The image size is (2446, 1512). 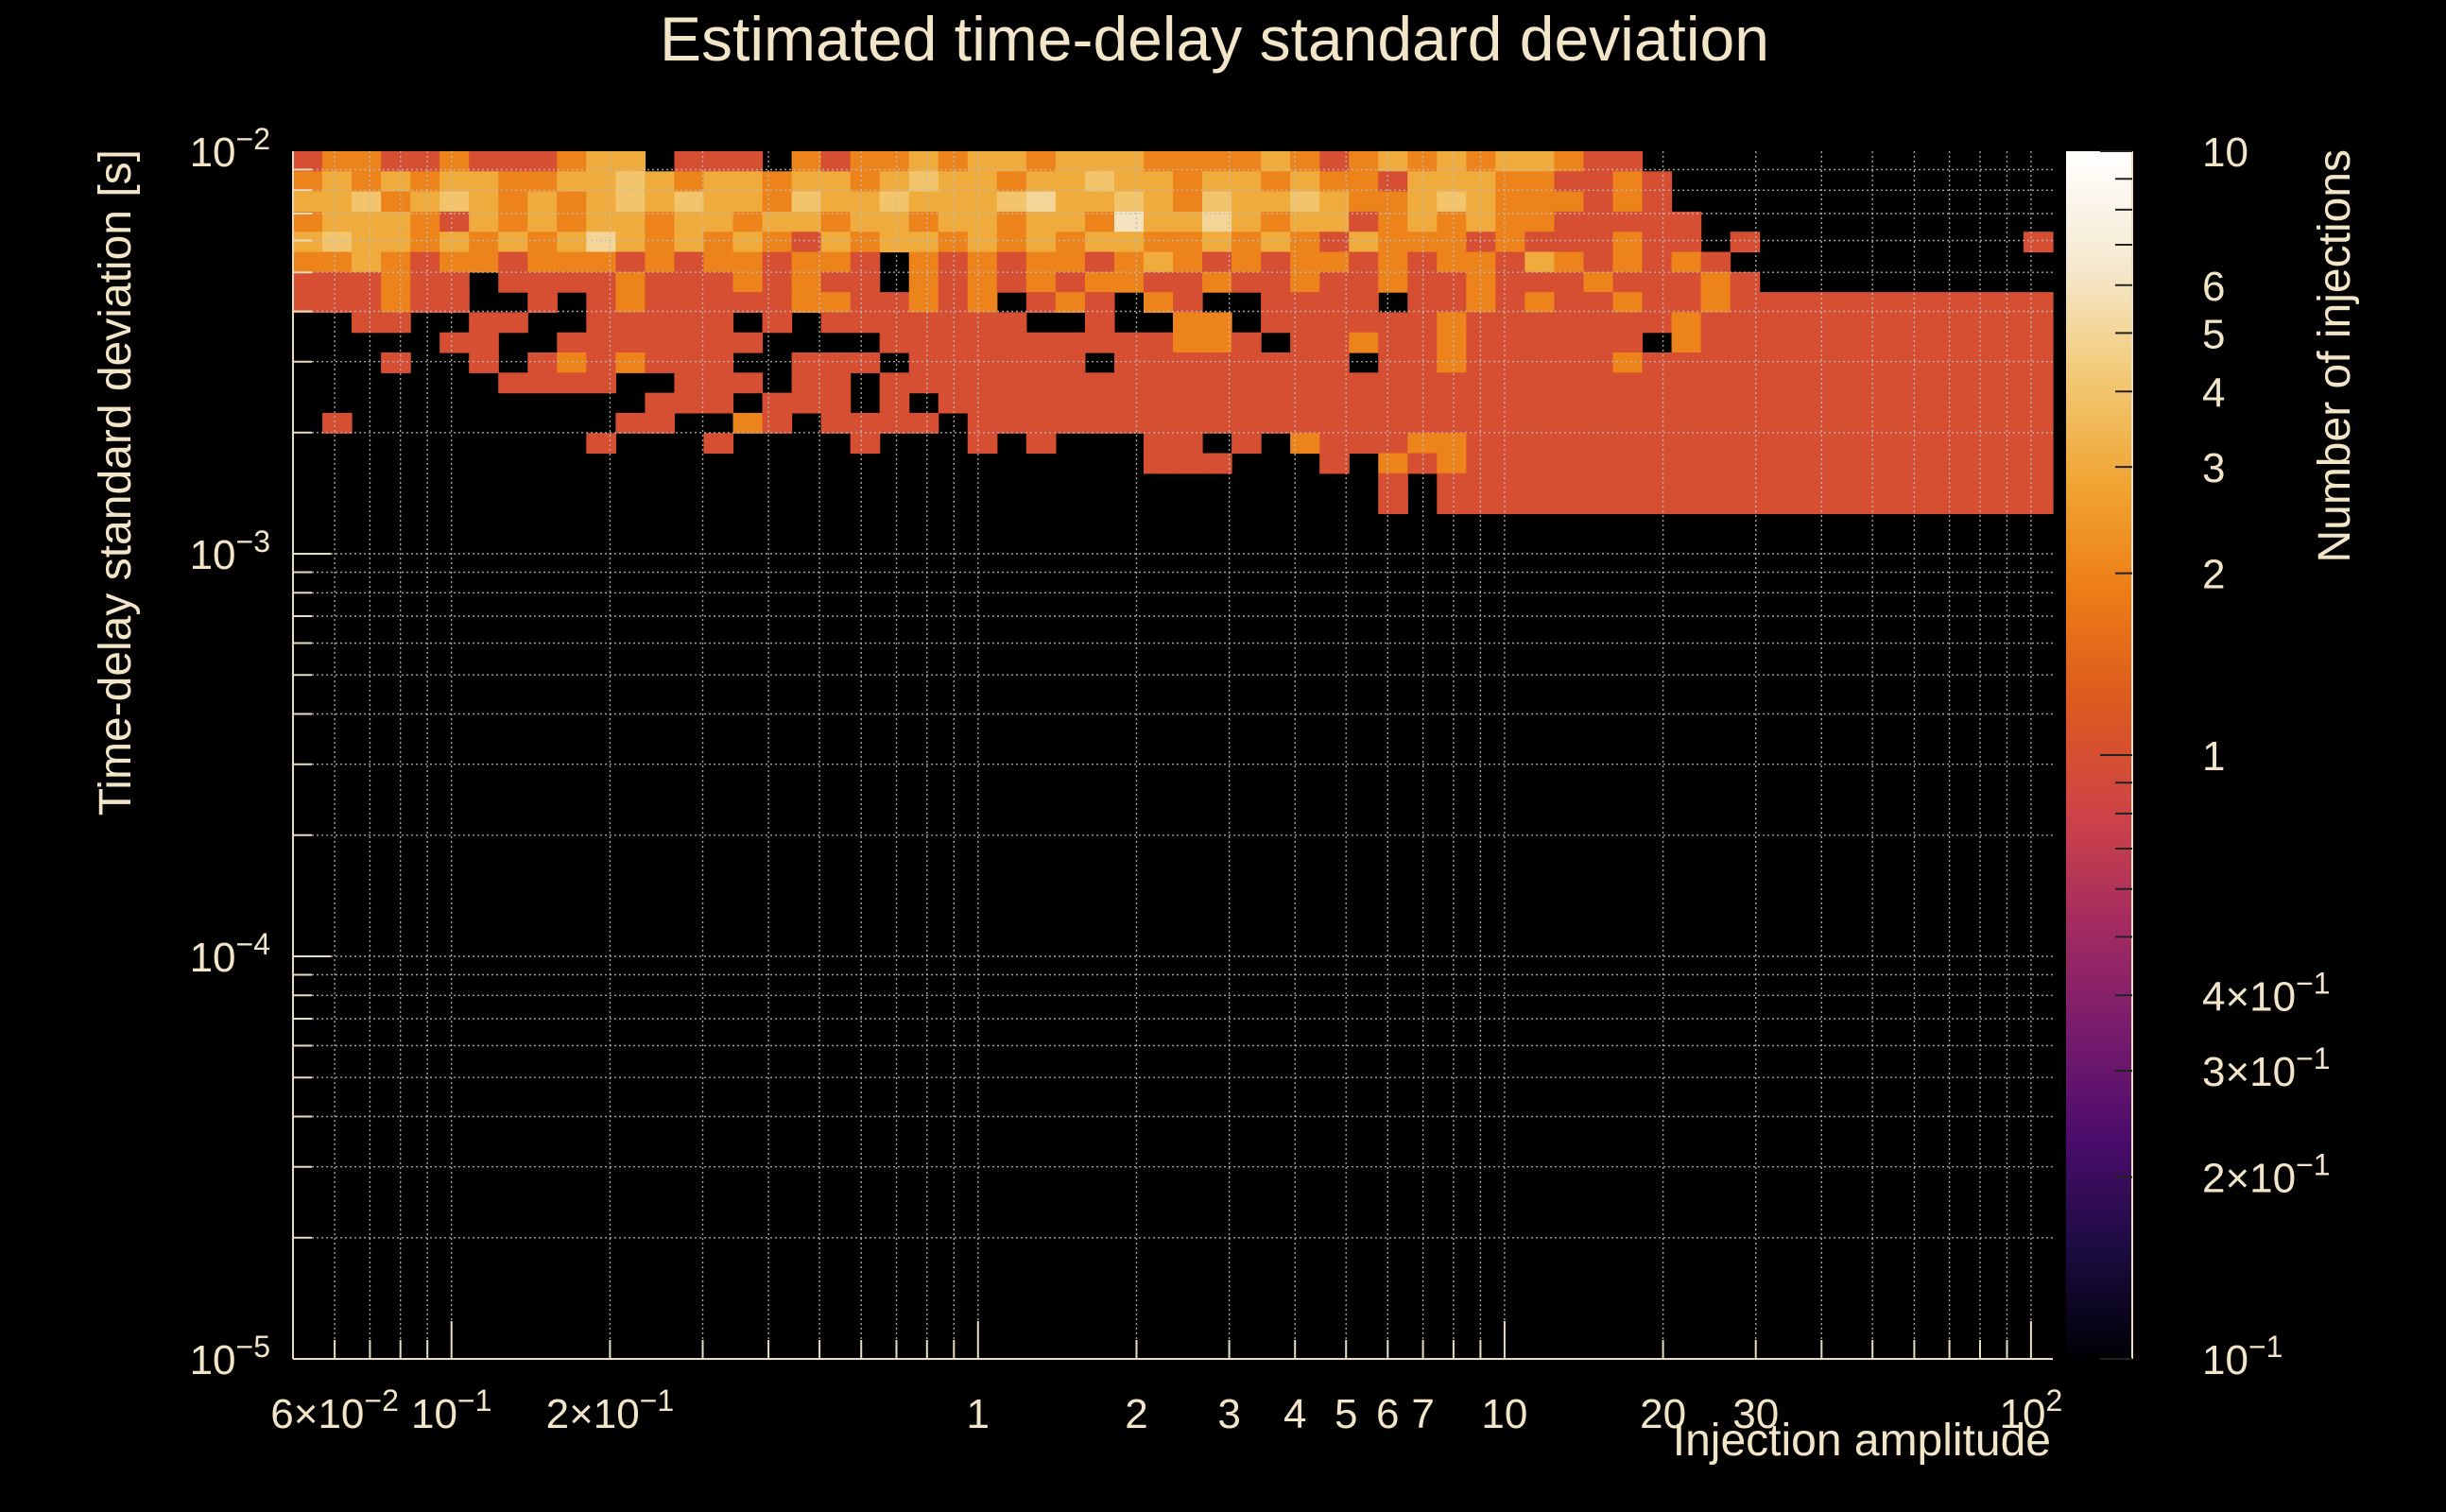 I want to click on x-axis: 6×10⁻² 10−1 2×10−1 1 2 3 4 5 6 7 10 20 30 102, so click(x=1166, y=1379).